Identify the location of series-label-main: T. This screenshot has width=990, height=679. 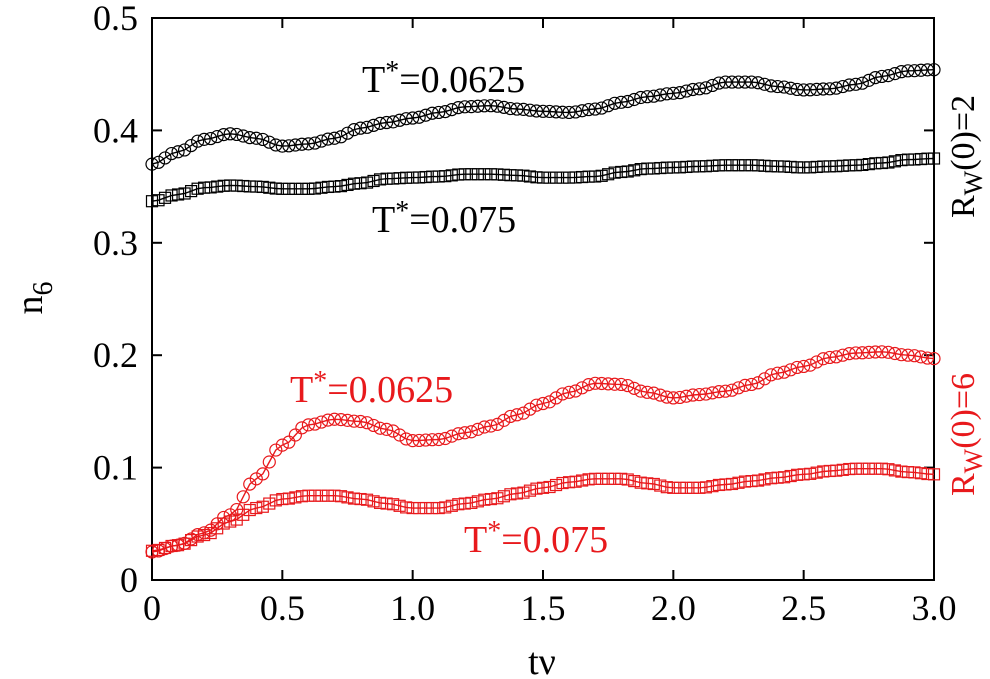
(373, 80).